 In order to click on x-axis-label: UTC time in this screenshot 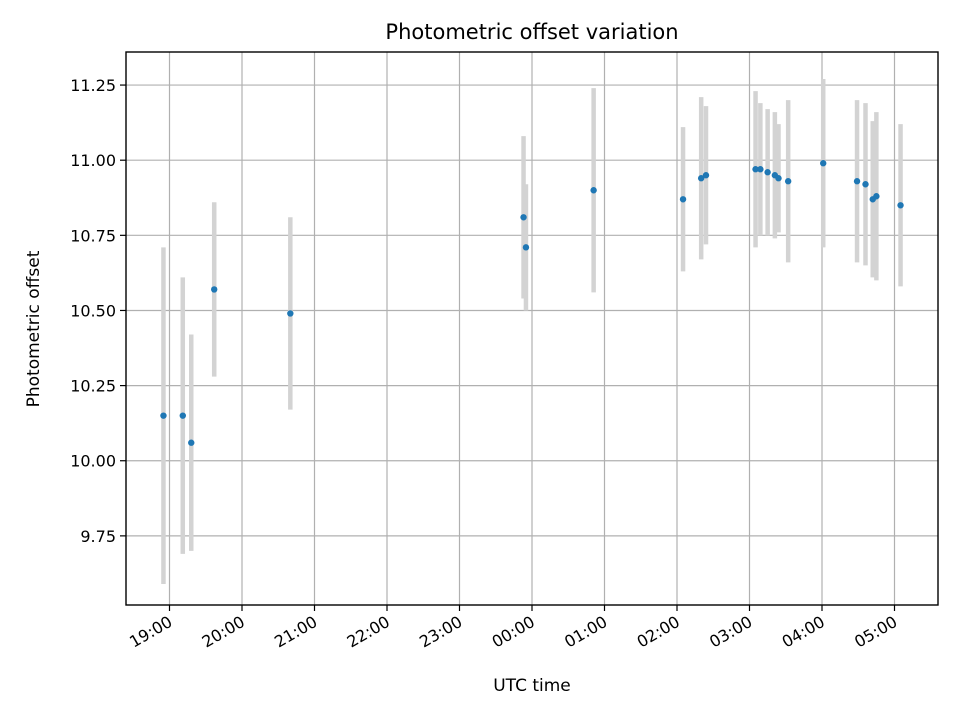, I will do `click(532, 686)`.